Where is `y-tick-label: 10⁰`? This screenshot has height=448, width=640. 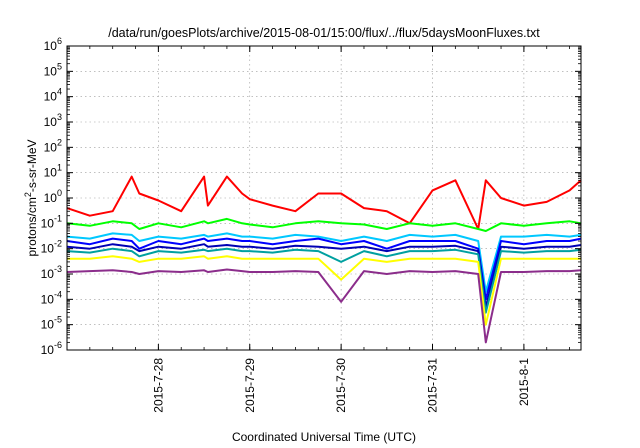
y-tick-label: 10⁰ is located at coordinates (53, 196).